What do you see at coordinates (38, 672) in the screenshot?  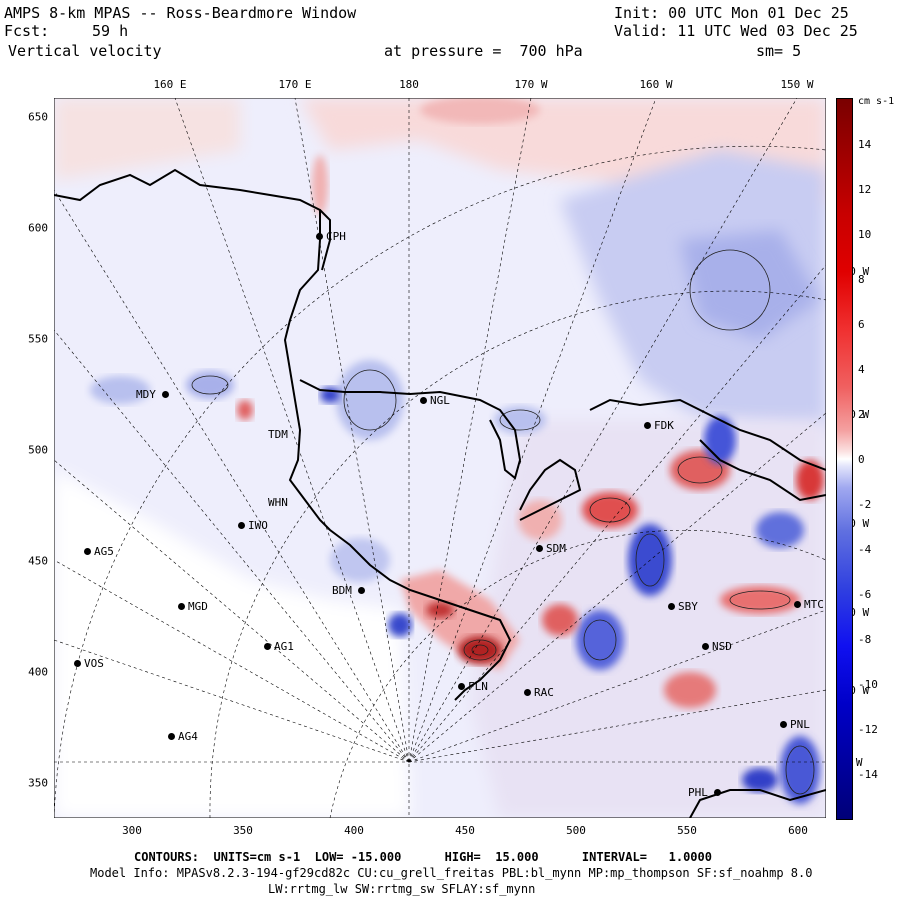 I see `y-label-left: 400` at bounding box center [38, 672].